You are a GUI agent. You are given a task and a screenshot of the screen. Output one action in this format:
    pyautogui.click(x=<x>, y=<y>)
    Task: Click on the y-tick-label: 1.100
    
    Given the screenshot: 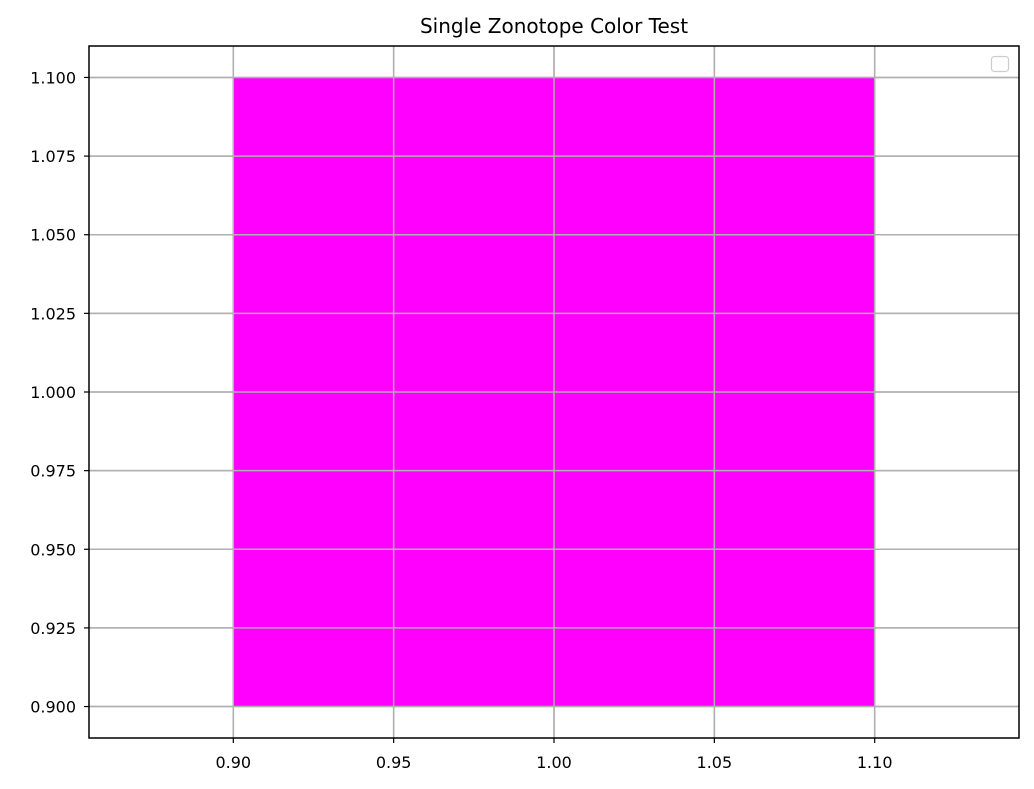 What is the action you would take?
    pyautogui.click(x=53, y=77)
    